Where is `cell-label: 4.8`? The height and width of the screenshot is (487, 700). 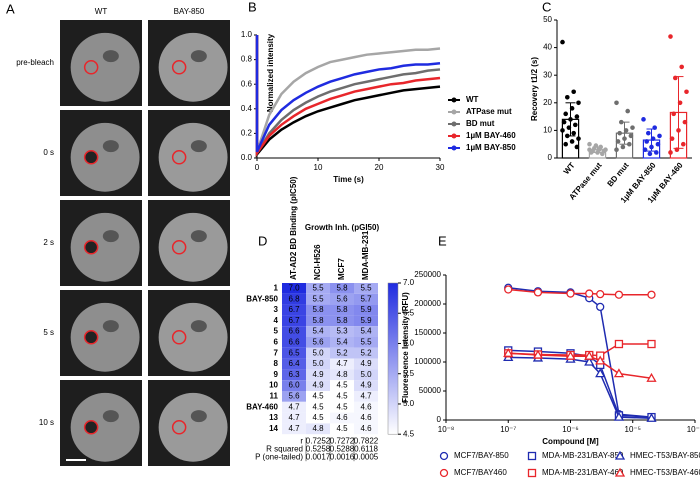 cell-label: 4.8 is located at coordinates (318, 428).